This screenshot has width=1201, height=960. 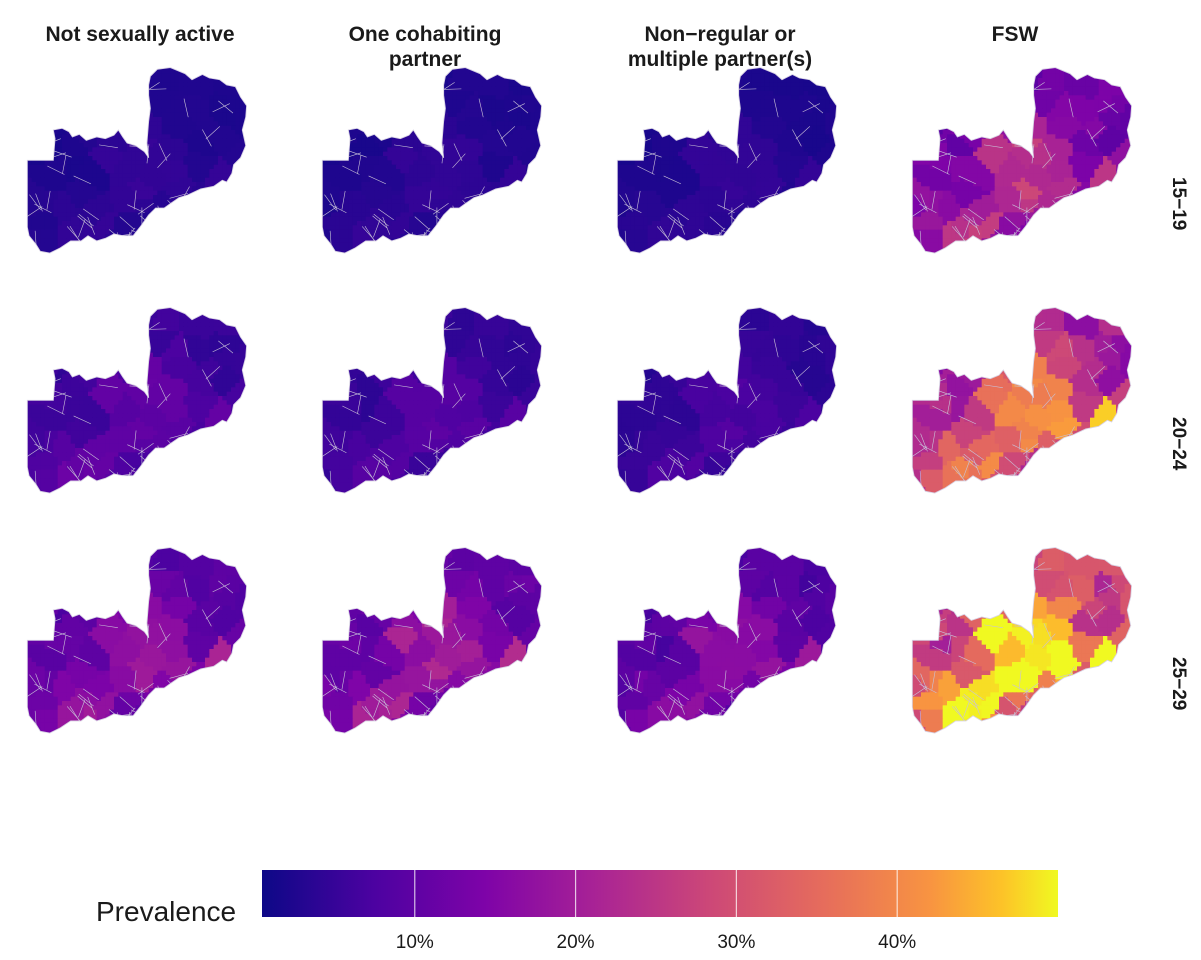 I want to click on map-panel-col0-row1, so click(x=140, y=370).